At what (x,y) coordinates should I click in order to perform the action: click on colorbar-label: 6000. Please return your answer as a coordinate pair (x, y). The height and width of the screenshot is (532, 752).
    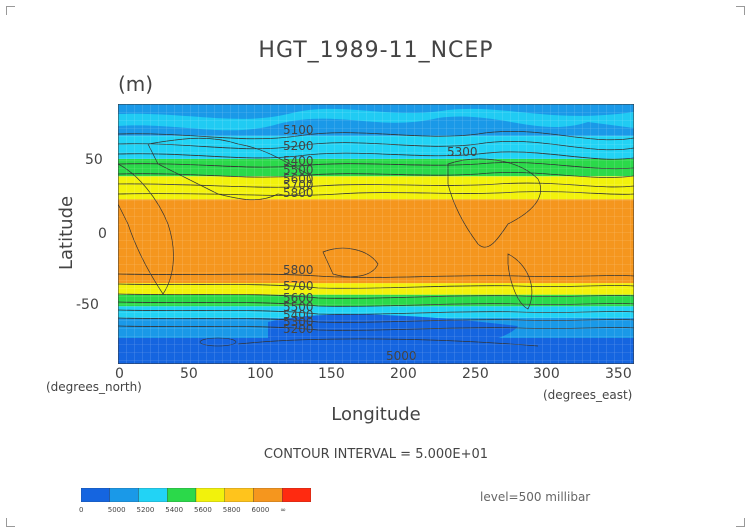
    Looking at the image, I should click on (260, 510).